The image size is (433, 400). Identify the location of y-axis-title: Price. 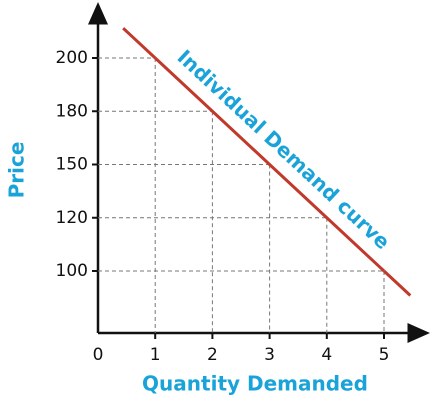
(17, 170).